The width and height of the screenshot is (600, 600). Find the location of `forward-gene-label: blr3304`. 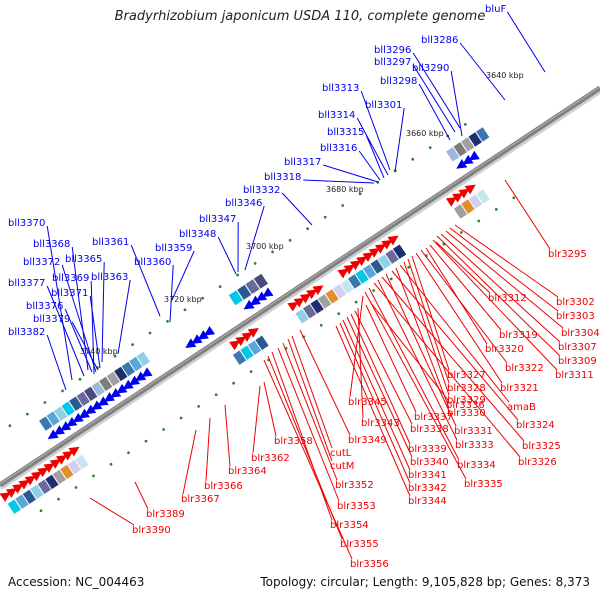

forward-gene-label: blr3304 is located at coordinates (580, 333).